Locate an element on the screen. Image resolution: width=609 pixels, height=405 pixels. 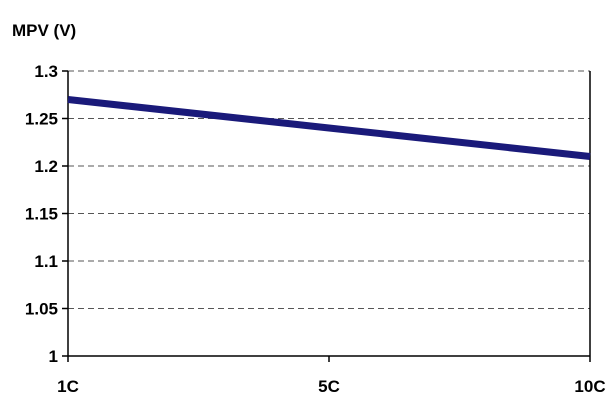
x-tick-label: 10C is located at coordinates (589, 386).